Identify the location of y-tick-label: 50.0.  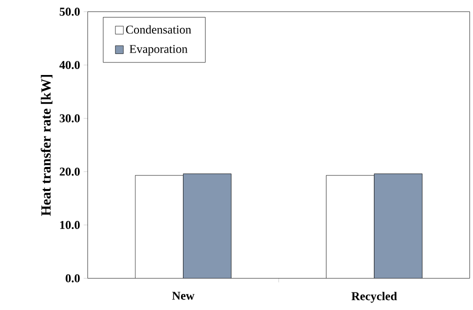
(70, 12).